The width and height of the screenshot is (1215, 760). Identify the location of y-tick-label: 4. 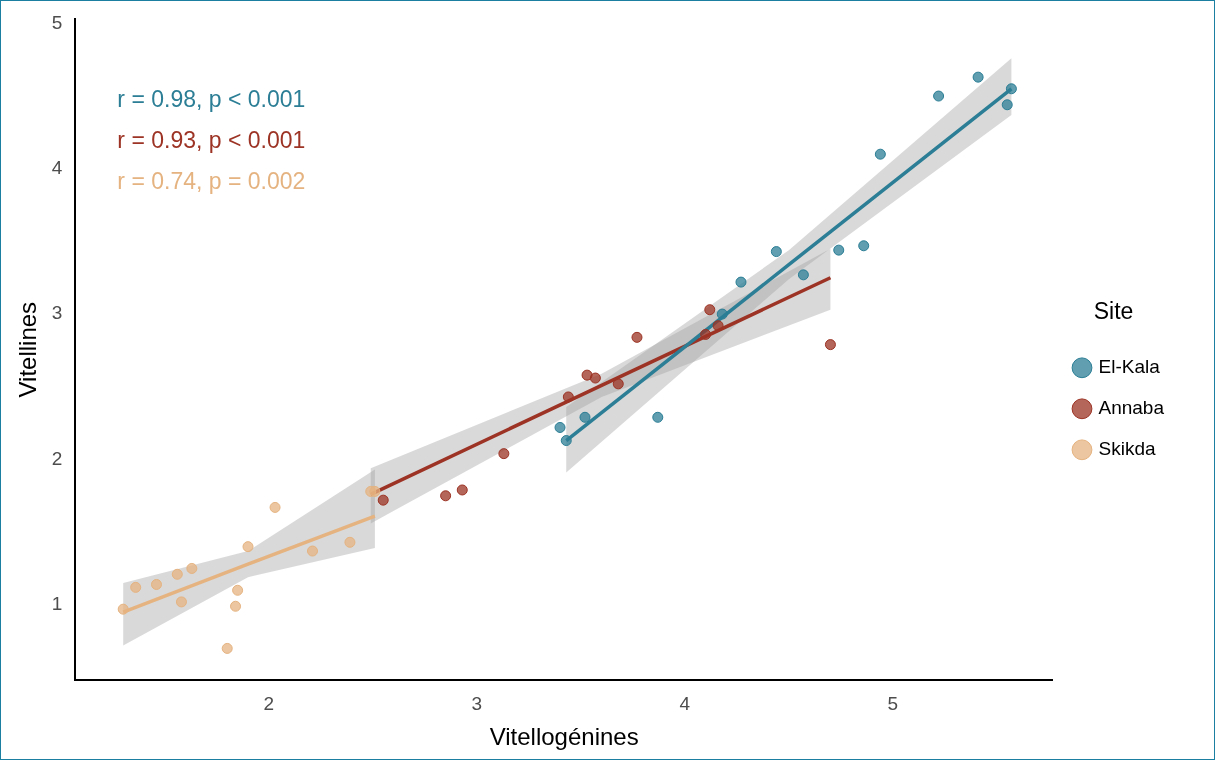
(57, 167).